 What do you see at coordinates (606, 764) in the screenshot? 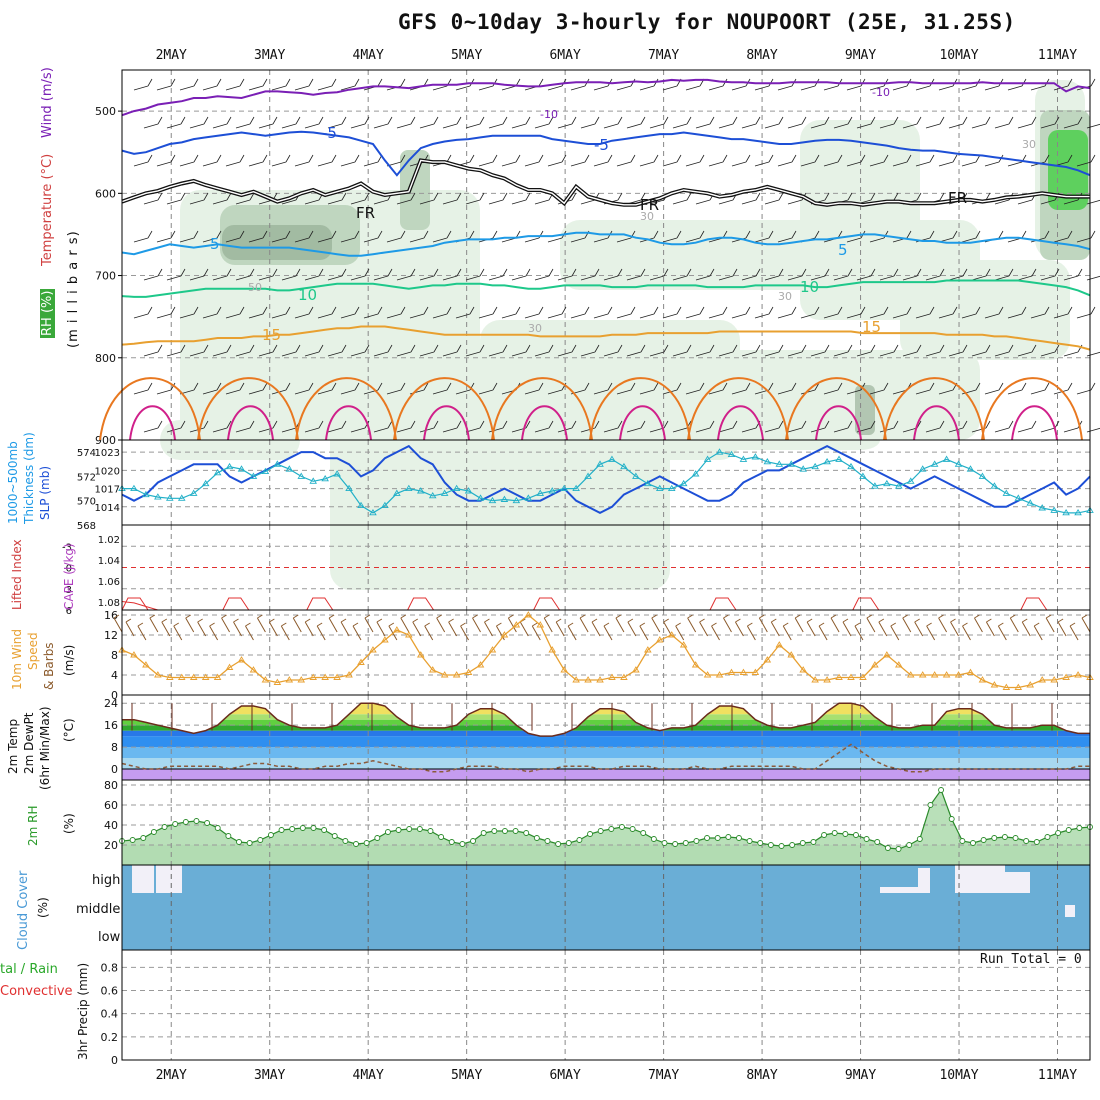
I see `temp-band` at bounding box center [606, 764].